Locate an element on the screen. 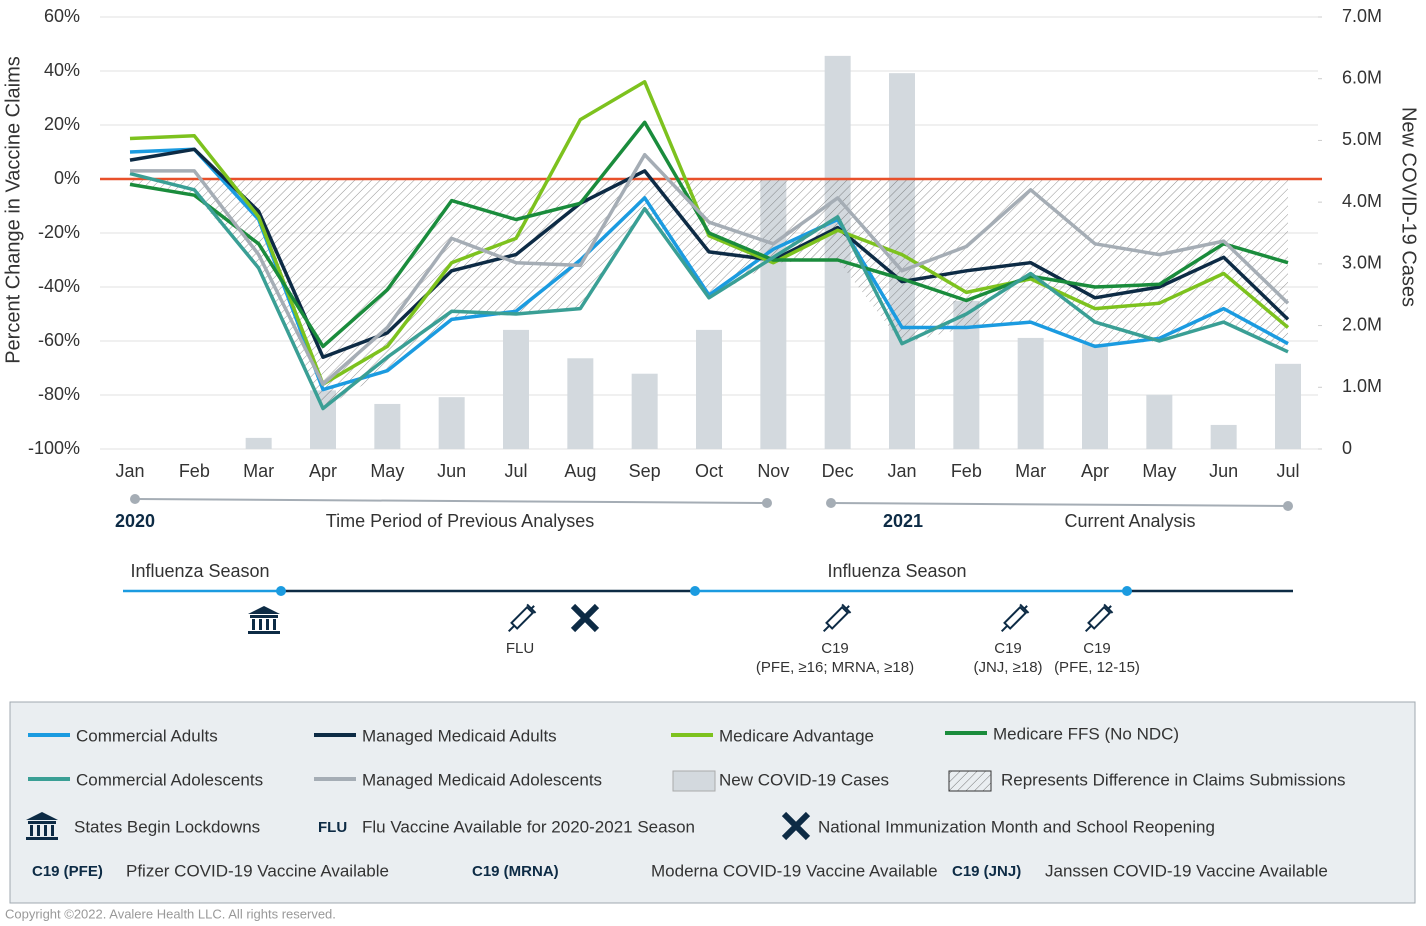 This screenshot has width=1426, height=926. y-tick-label: -100% is located at coordinates (54, 448).